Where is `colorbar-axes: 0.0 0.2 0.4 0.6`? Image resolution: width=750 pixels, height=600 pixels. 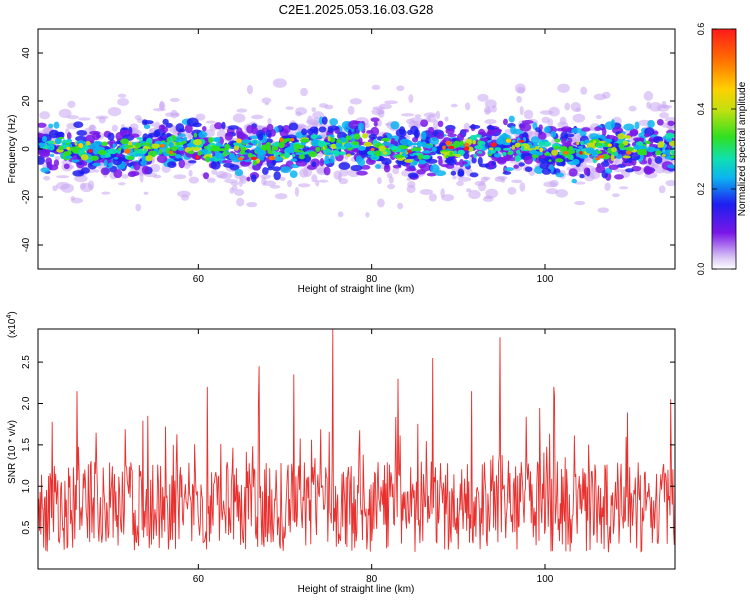 colorbar-axes: 0.0 0.2 0.4 0.6 is located at coordinates (716, 149).